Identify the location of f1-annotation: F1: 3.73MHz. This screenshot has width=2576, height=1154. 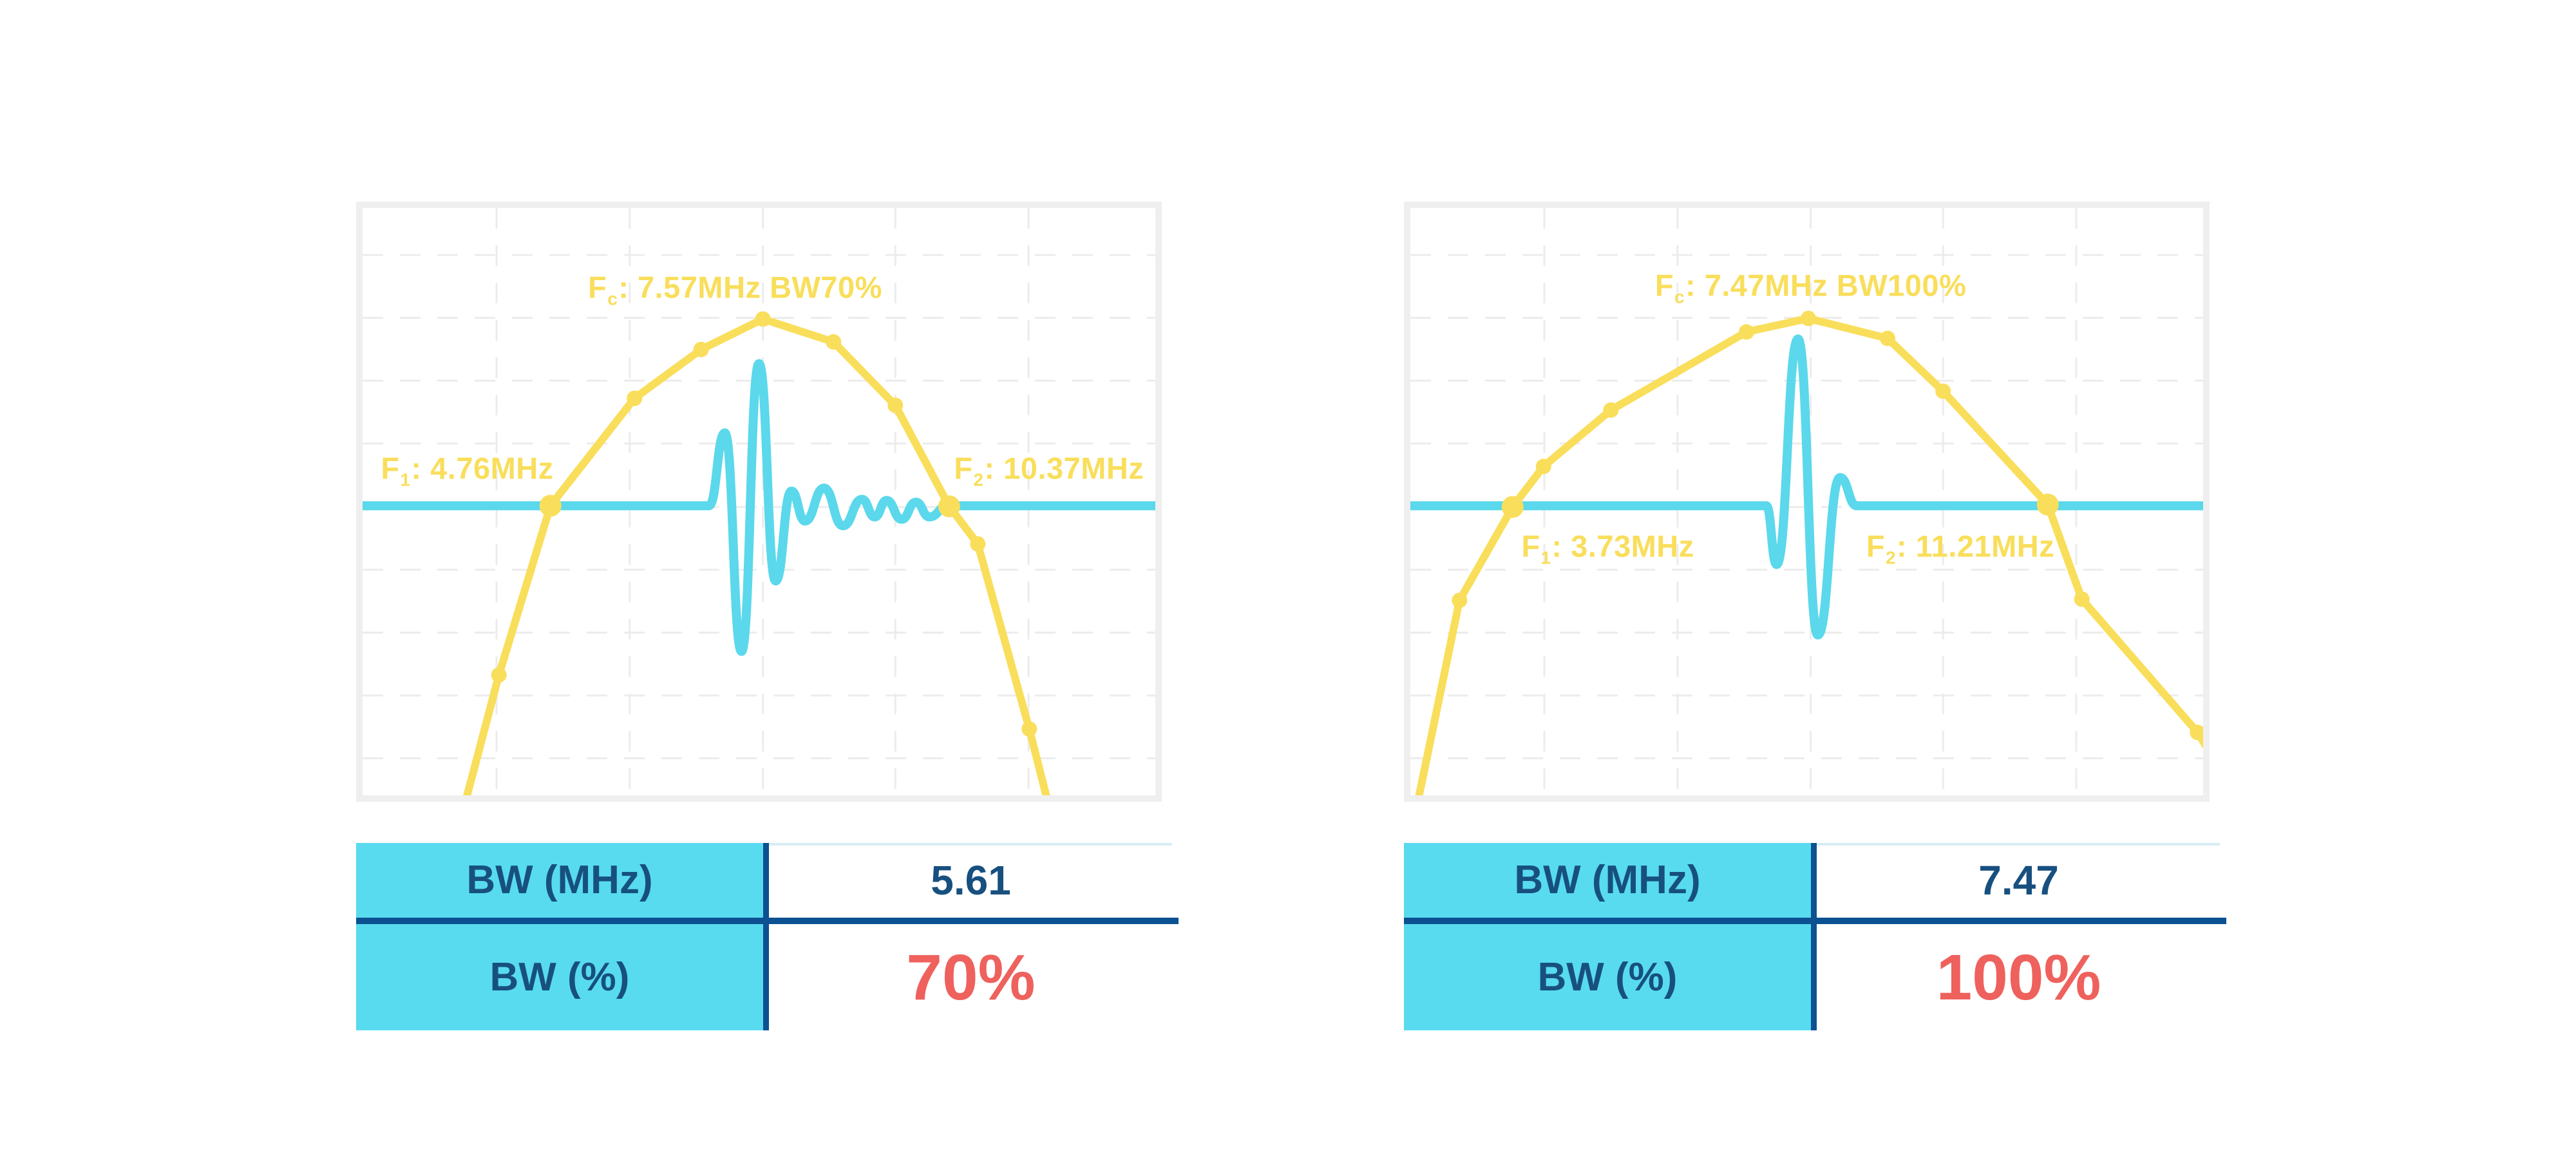
(1607, 548).